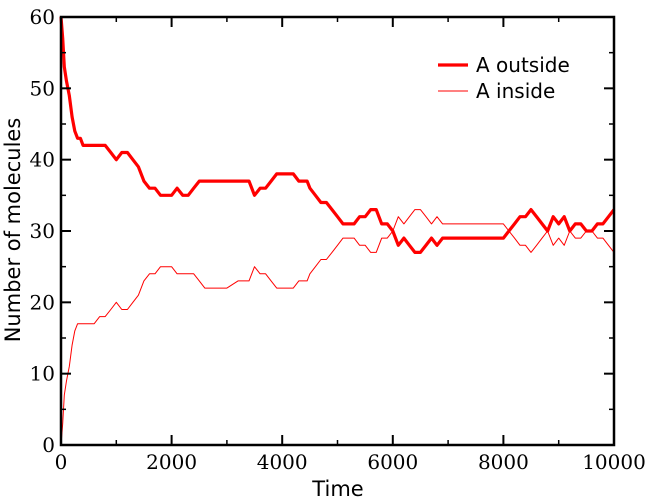 This screenshot has height=499, width=652. What do you see at coordinates (614, 462) in the screenshot?
I see `x-tick-label: 10000` at bounding box center [614, 462].